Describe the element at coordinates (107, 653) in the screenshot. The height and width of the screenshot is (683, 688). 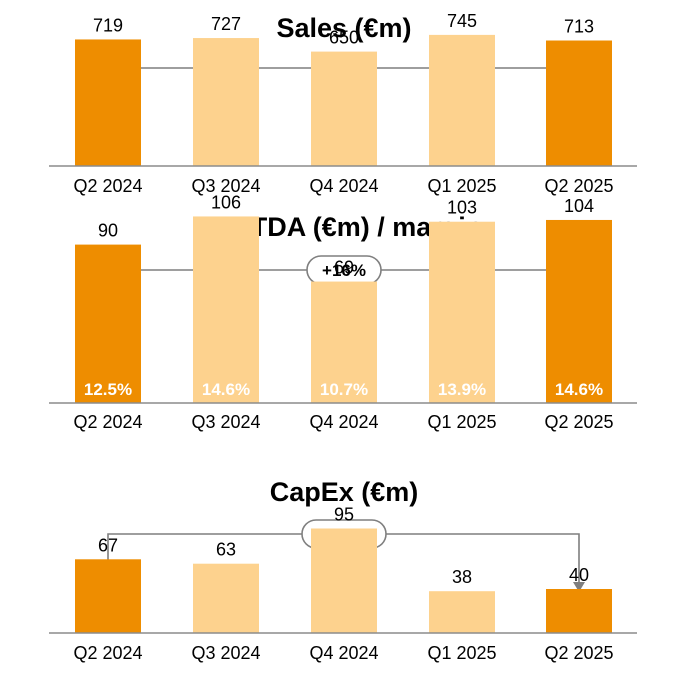
I see `category-label-2-0: Q2 2024` at that location.